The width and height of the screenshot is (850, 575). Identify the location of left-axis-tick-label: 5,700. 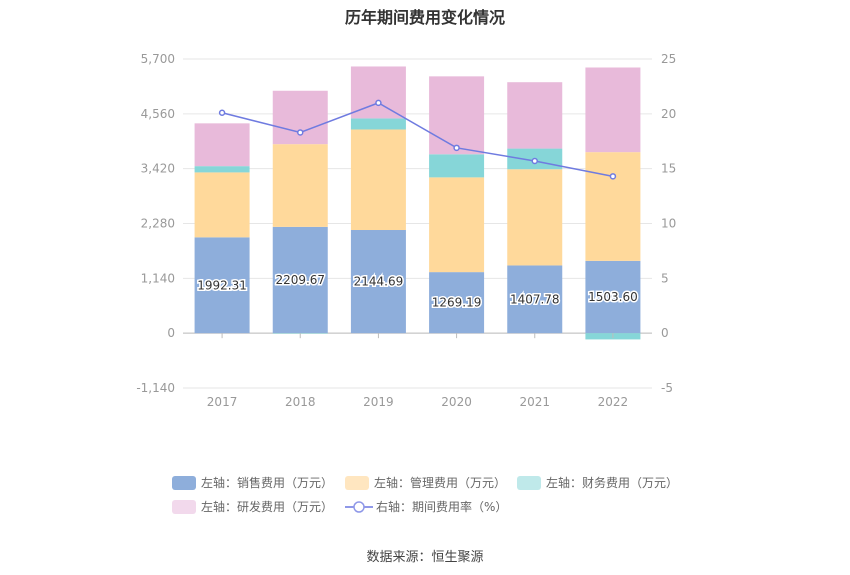
(158, 59).